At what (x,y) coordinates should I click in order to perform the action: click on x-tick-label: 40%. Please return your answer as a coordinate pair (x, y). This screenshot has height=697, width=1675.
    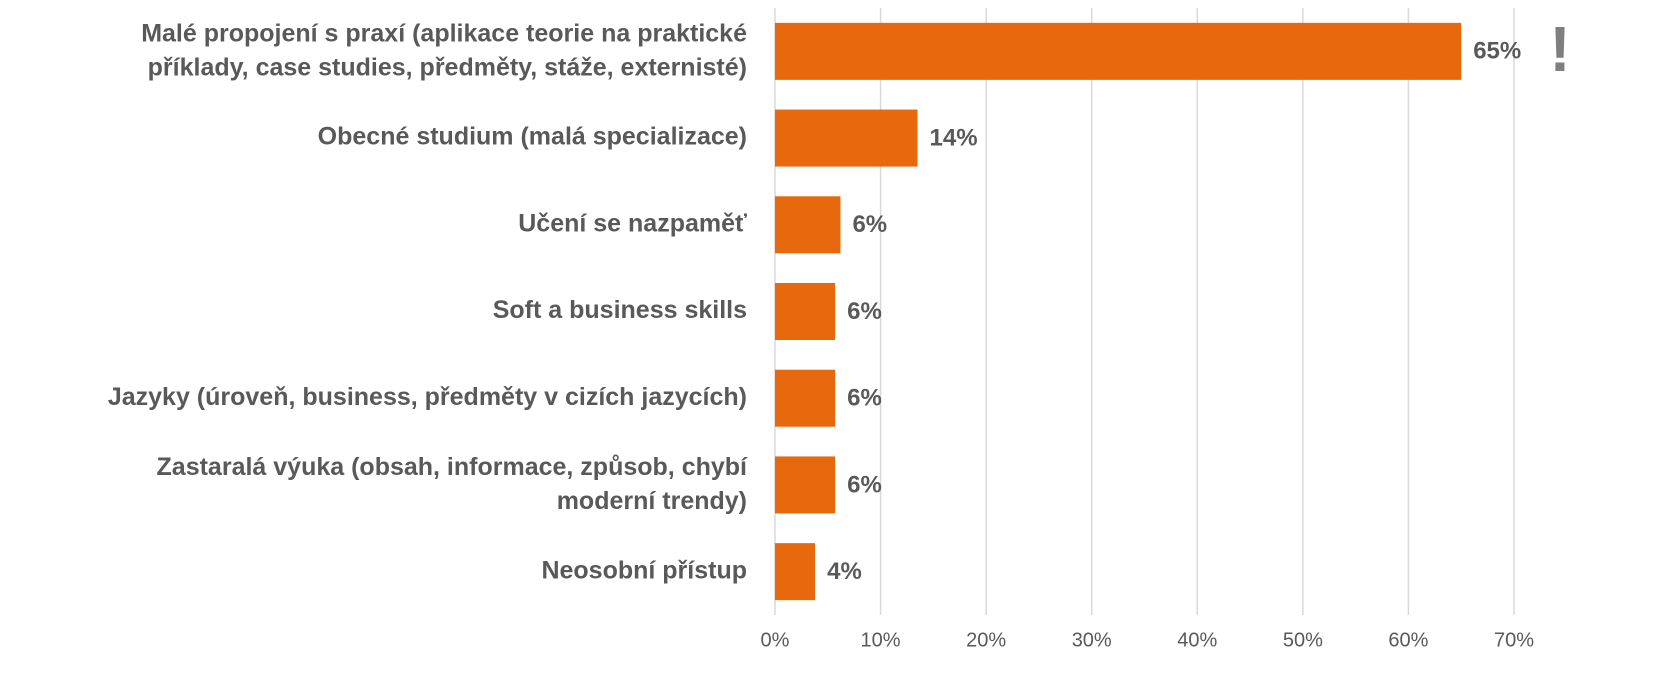
    Looking at the image, I should click on (1197, 640).